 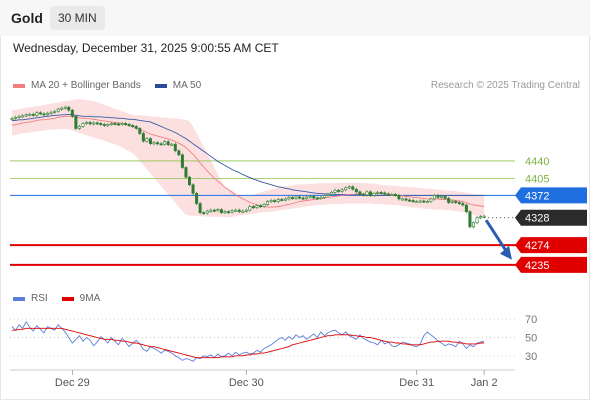 I want to click on level-label-4274: 4274, so click(x=537, y=246).